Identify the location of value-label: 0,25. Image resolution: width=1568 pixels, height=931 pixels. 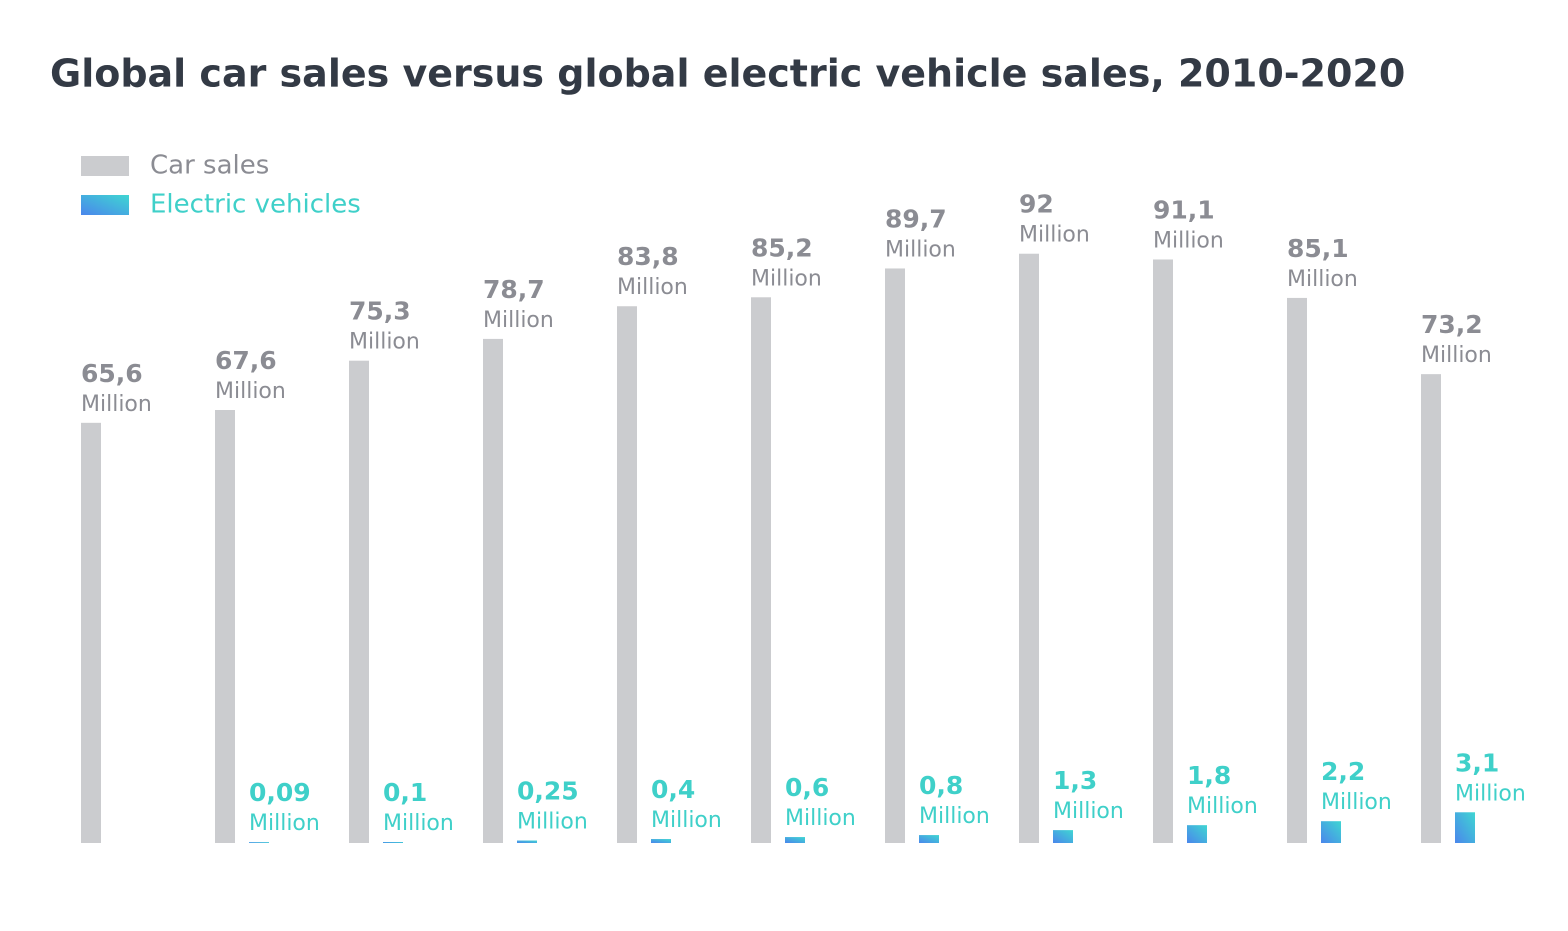
(548, 791).